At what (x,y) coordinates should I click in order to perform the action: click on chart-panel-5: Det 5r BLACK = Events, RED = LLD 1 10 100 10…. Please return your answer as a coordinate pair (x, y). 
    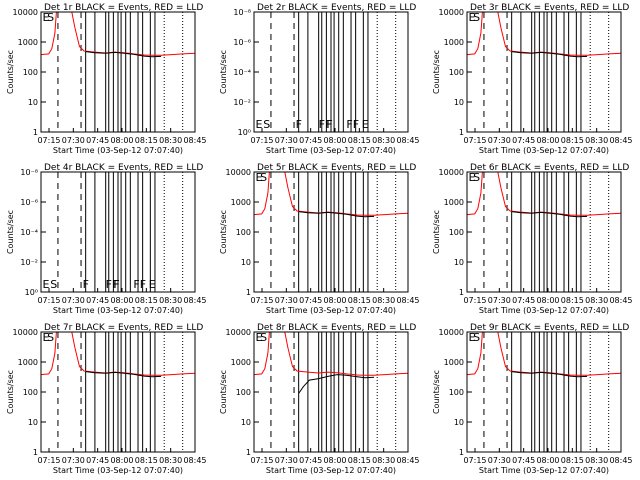
    Looking at the image, I should click on (319, 239).